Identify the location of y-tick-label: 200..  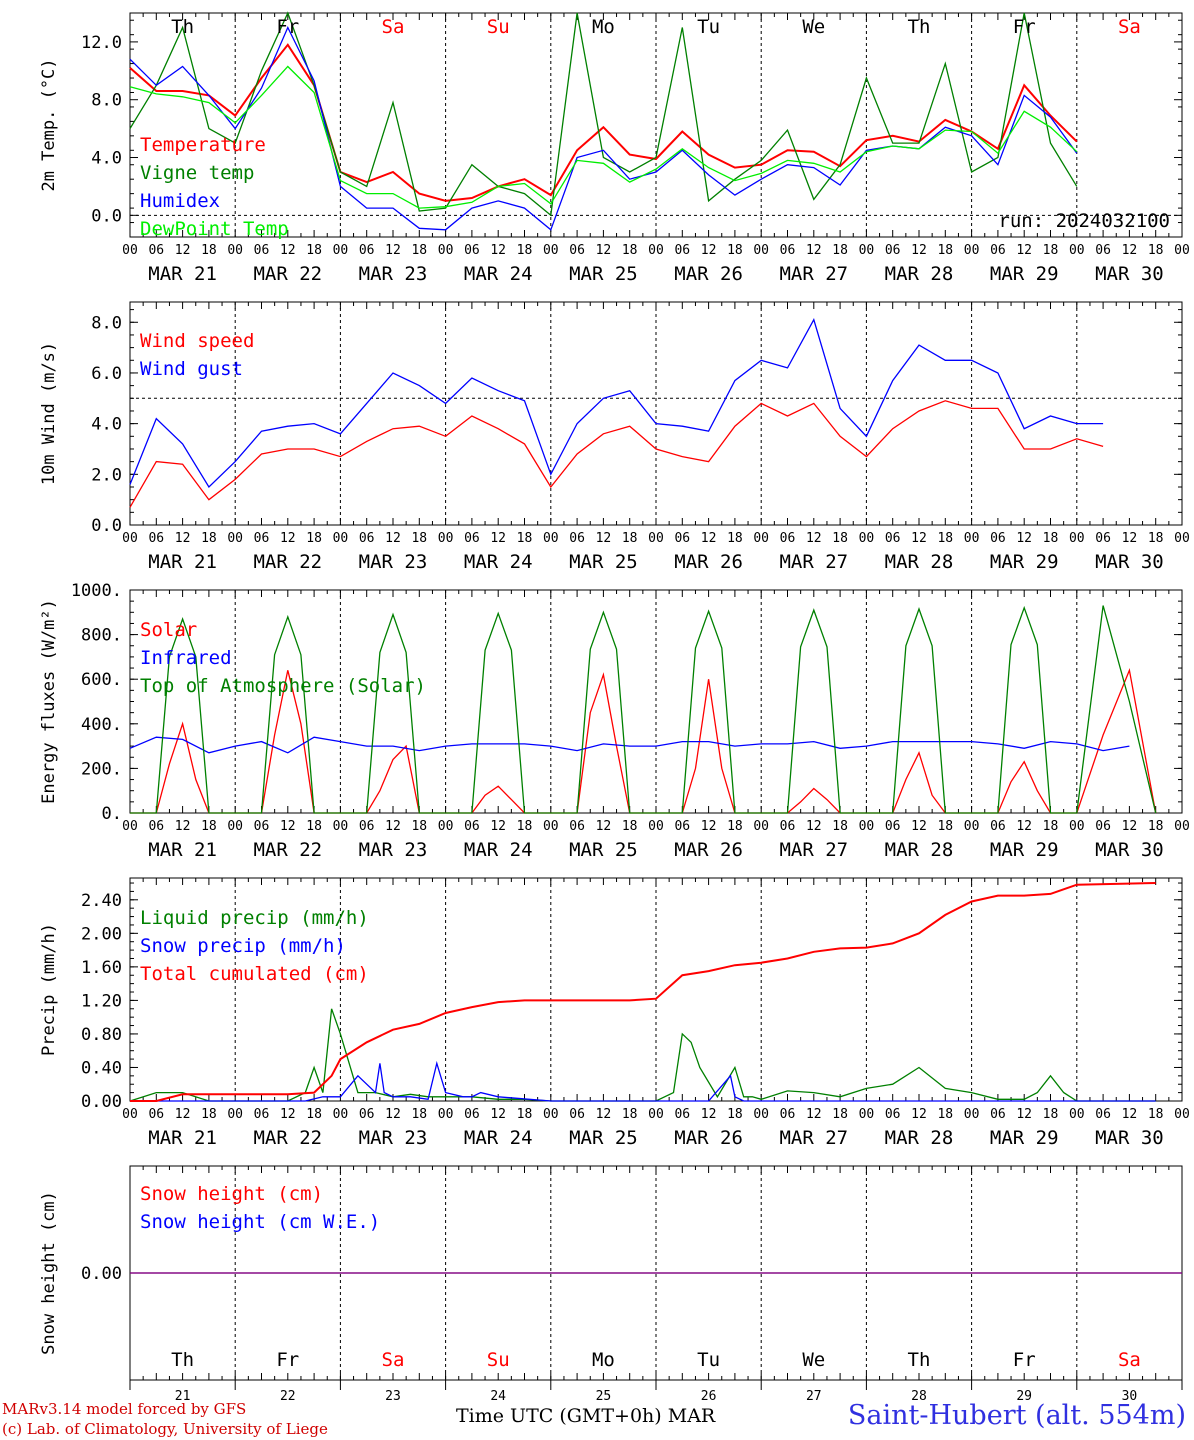
(101, 769).